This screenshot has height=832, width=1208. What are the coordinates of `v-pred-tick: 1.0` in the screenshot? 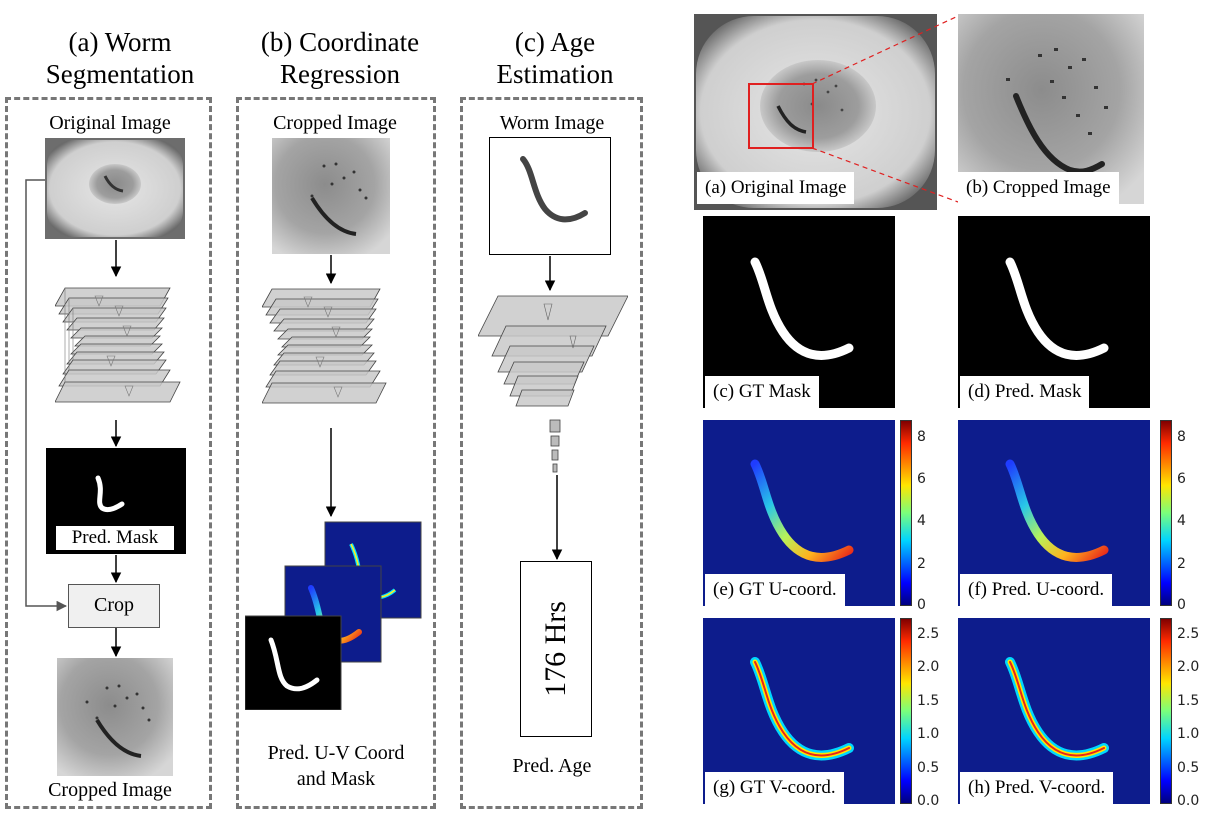 It's located at (1188, 734).